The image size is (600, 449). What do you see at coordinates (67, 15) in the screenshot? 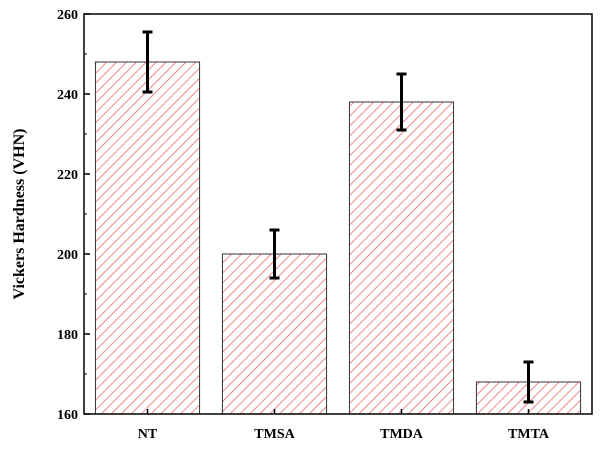
I see `y-tick-label-260: 260` at bounding box center [67, 15].